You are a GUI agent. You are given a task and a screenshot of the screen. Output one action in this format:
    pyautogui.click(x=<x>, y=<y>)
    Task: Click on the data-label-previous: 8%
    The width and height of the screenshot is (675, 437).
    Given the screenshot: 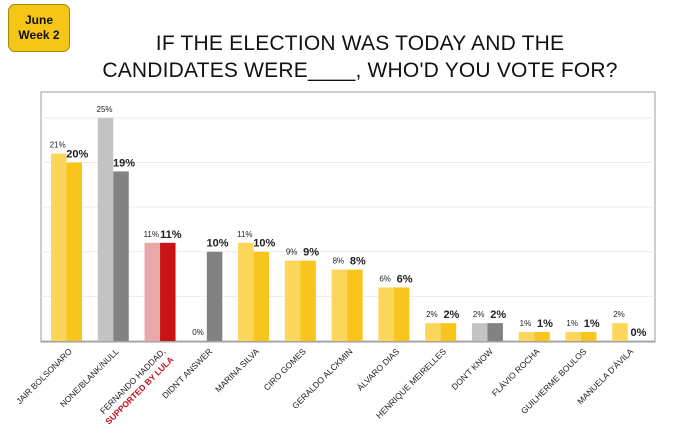 What is the action you would take?
    pyautogui.click(x=339, y=261)
    